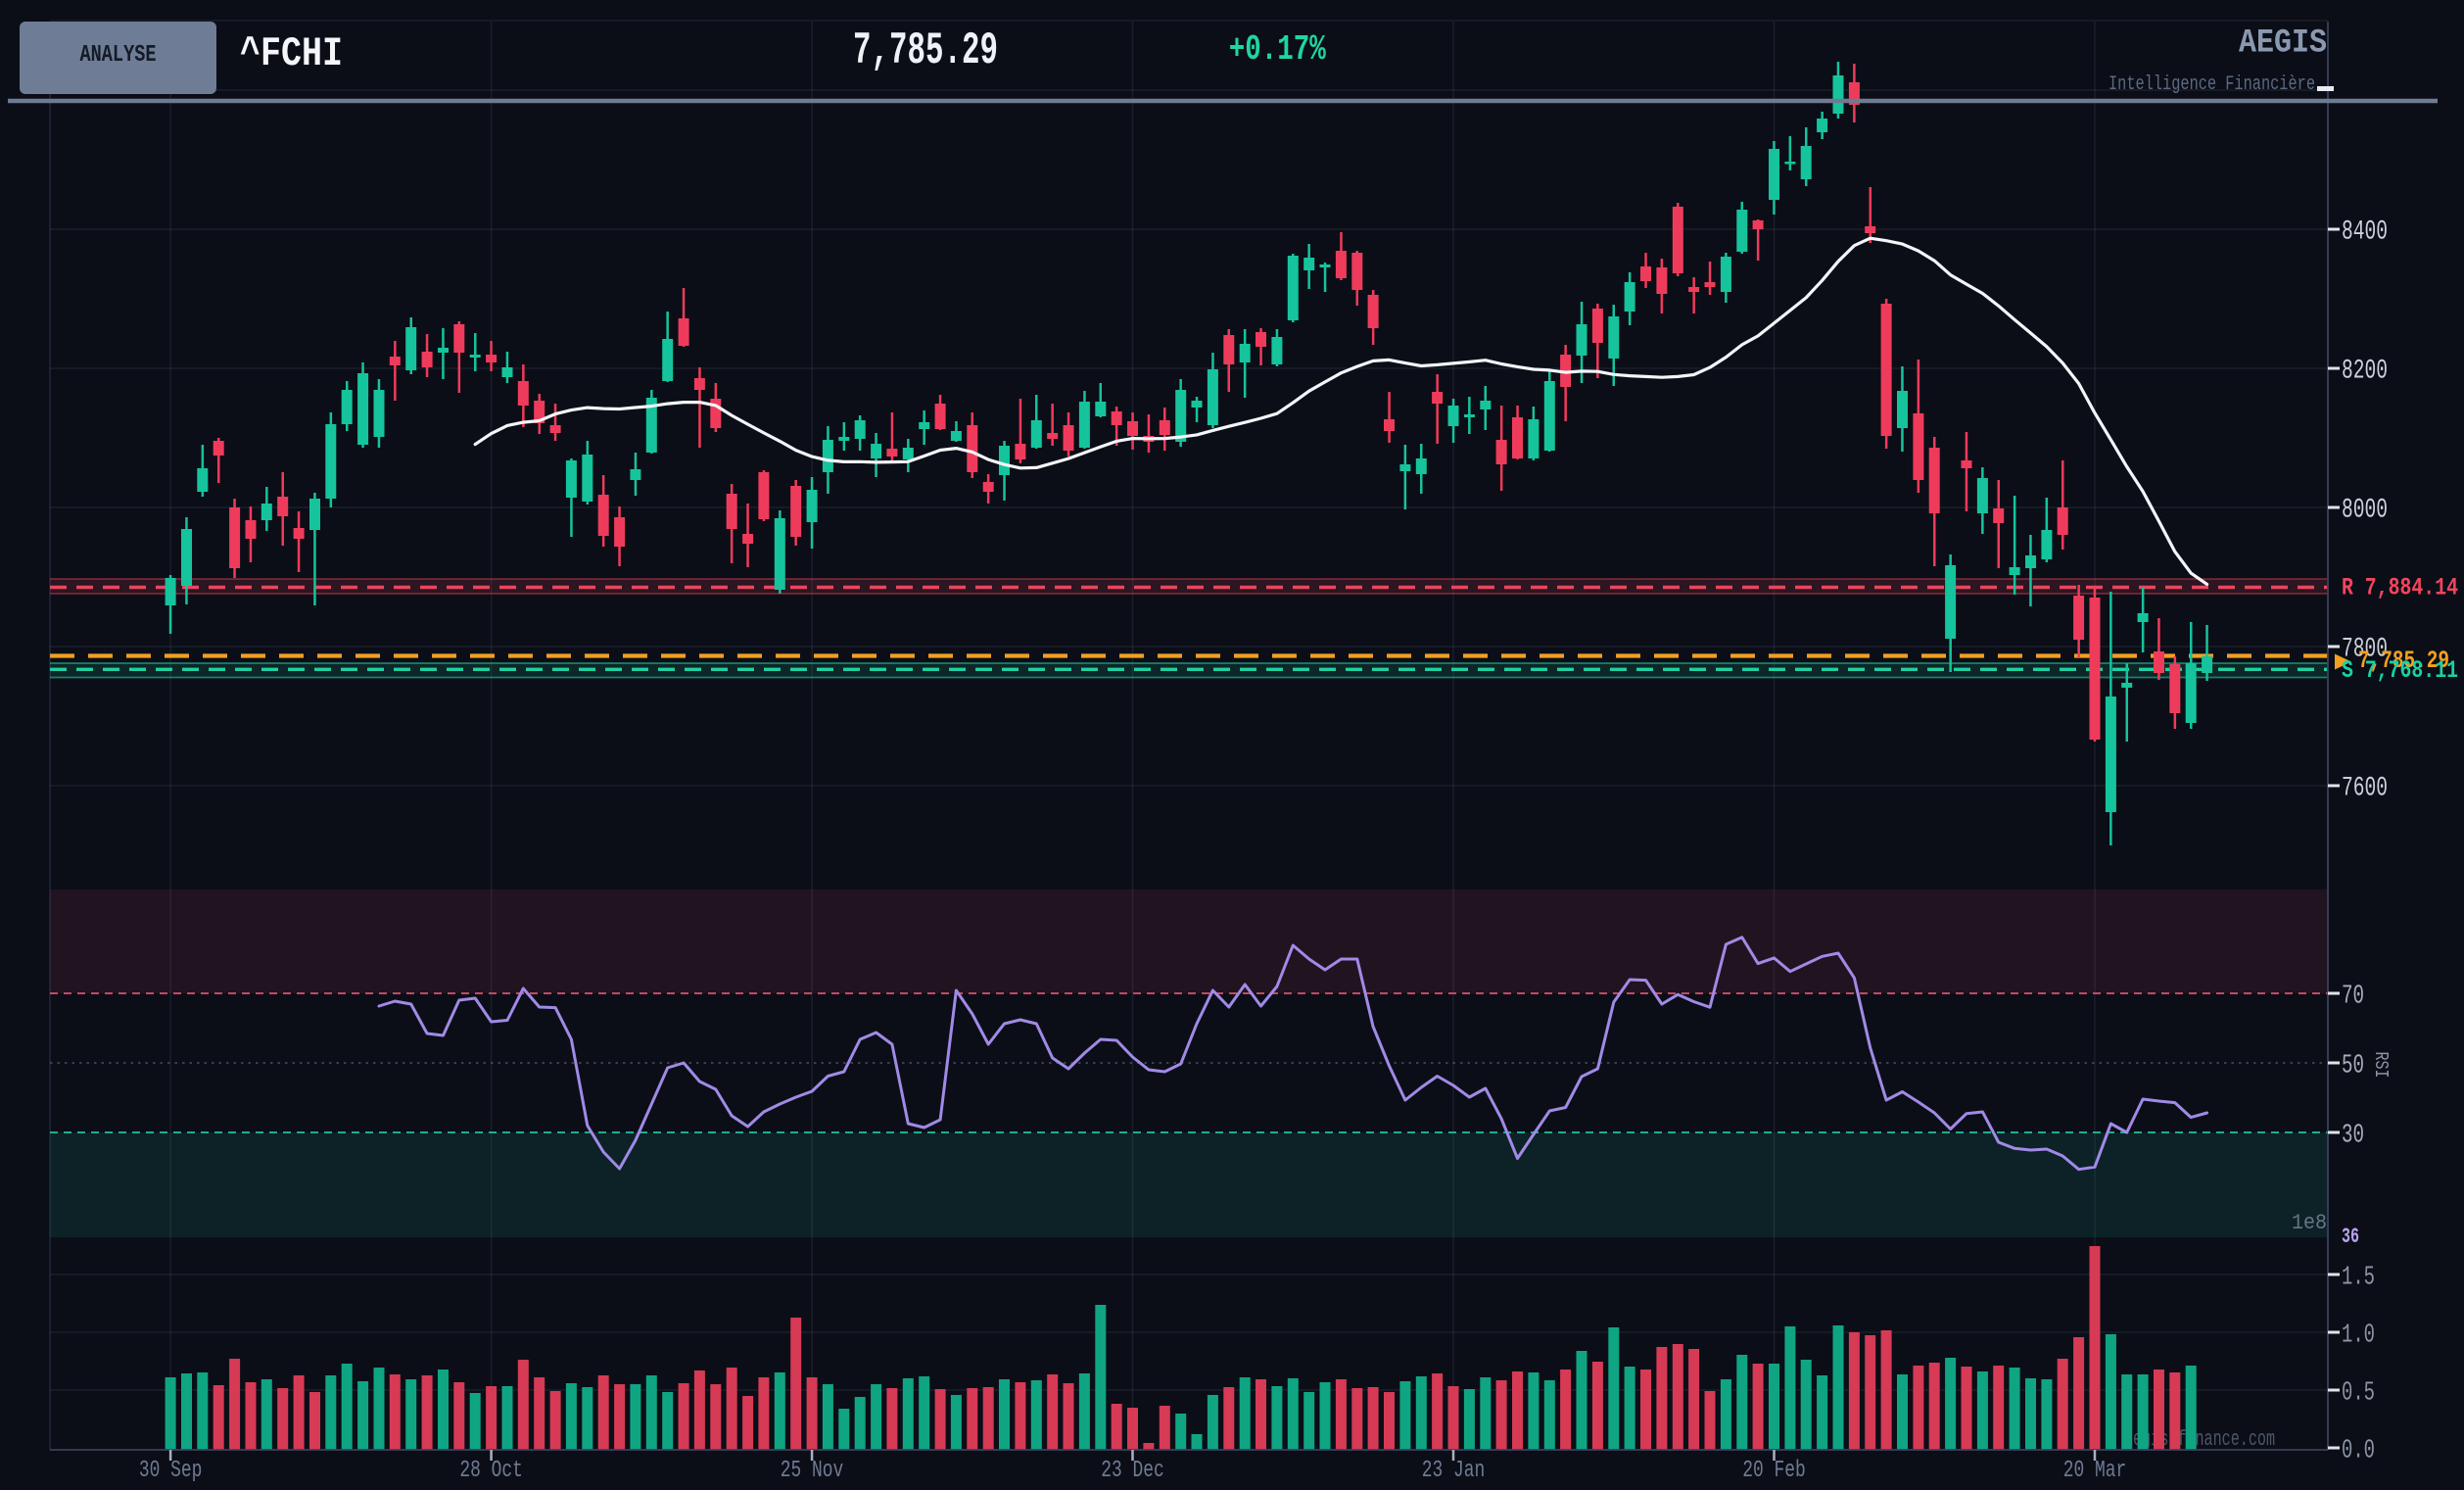 The height and width of the screenshot is (1490, 2464). Describe the element at coordinates (1774, 1471) in the screenshot. I see `svg-text: 20 Feb` at that location.